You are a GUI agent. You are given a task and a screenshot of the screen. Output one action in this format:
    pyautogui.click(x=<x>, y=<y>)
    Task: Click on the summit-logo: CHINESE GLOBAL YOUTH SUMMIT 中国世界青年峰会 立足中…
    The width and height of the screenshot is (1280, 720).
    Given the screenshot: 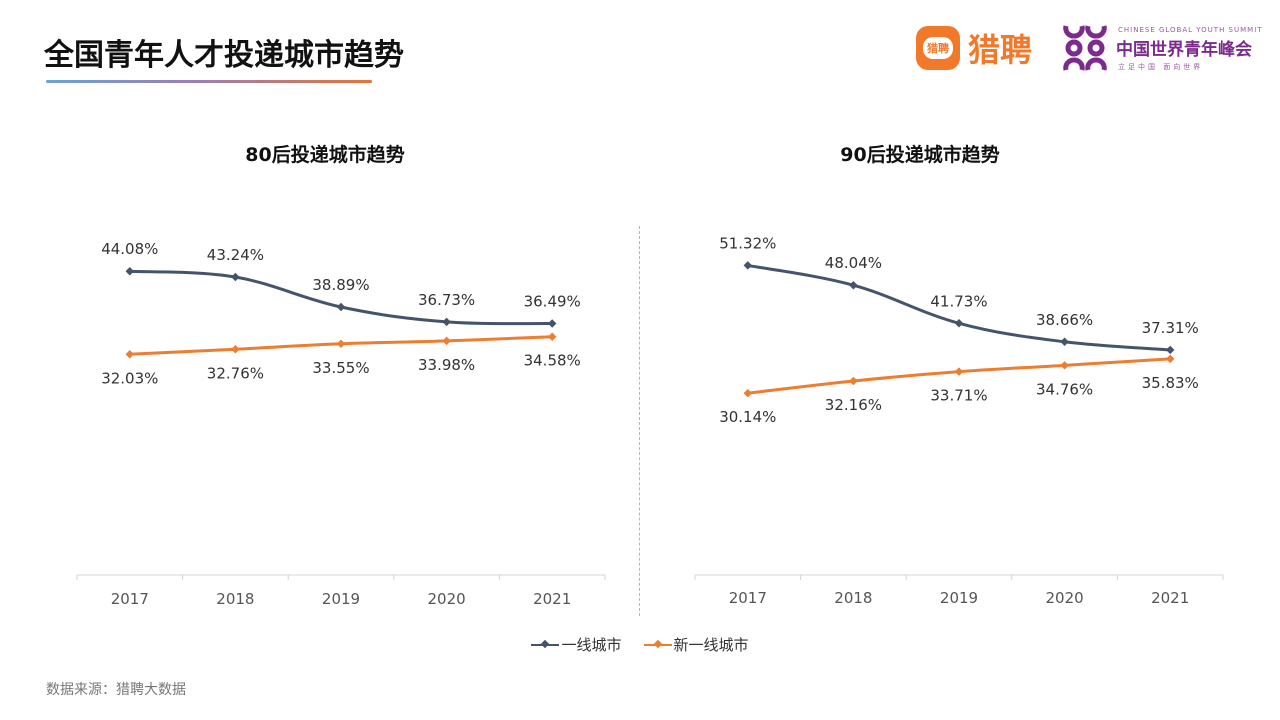 What is the action you would take?
    pyautogui.click(x=1165, y=49)
    